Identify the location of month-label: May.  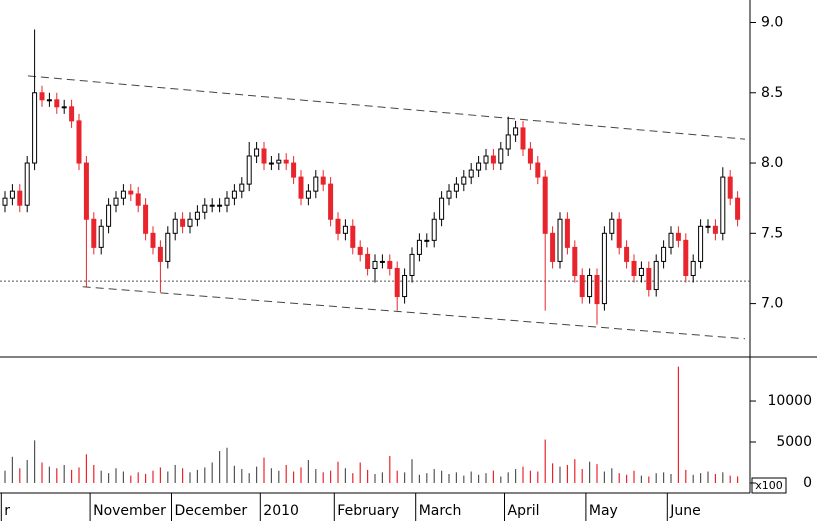
(603, 511).